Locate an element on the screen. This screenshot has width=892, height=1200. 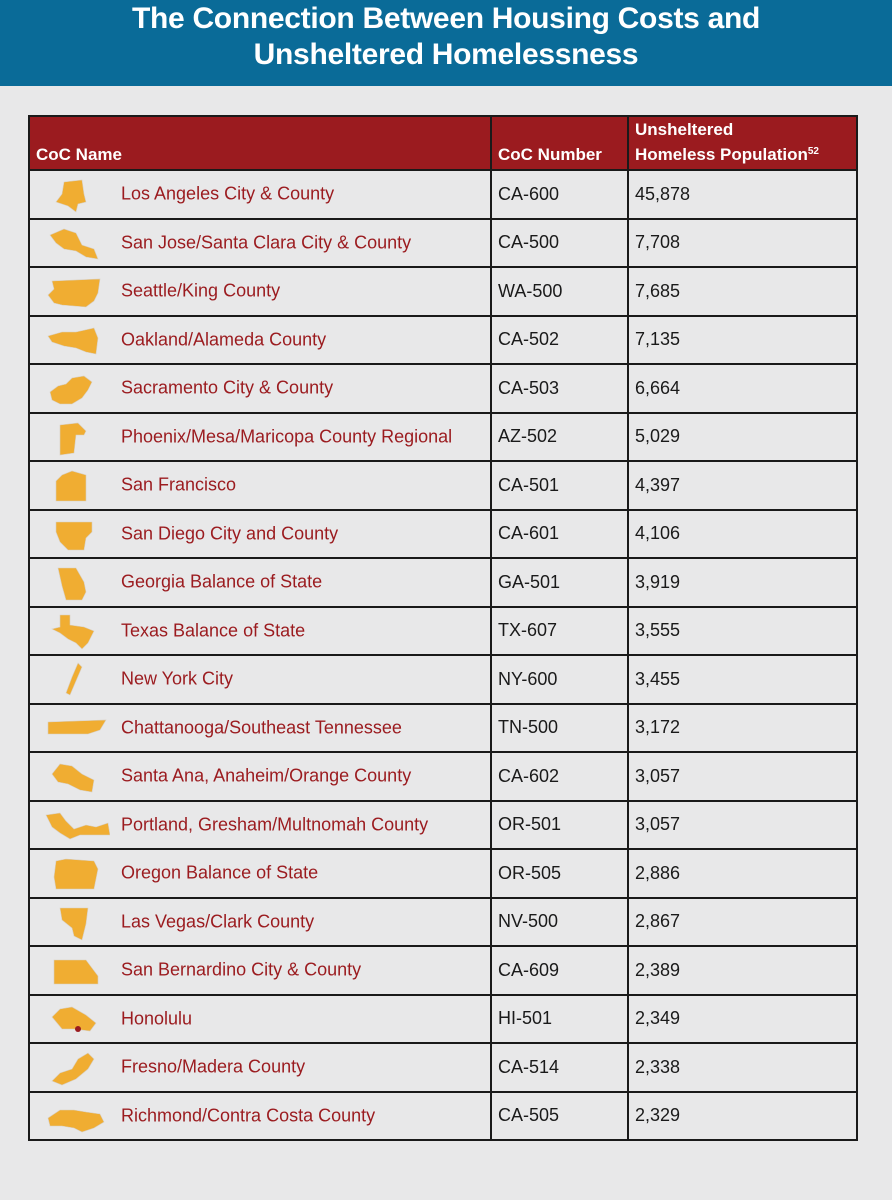
table-row: Los Angeles City & County CA-600 45,878 is located at coordinates (443, 194).